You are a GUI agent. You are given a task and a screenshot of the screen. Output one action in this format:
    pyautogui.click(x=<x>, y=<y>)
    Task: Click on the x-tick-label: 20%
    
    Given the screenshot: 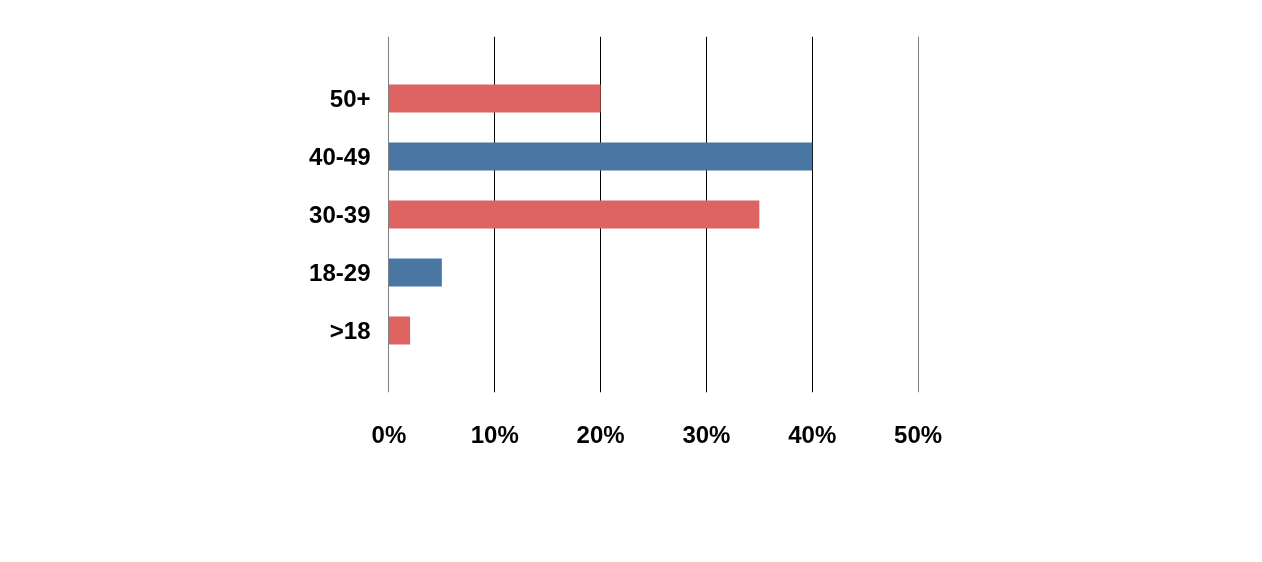 What is the action you would take?
    pyautogui.click(x=600, y=434)
    